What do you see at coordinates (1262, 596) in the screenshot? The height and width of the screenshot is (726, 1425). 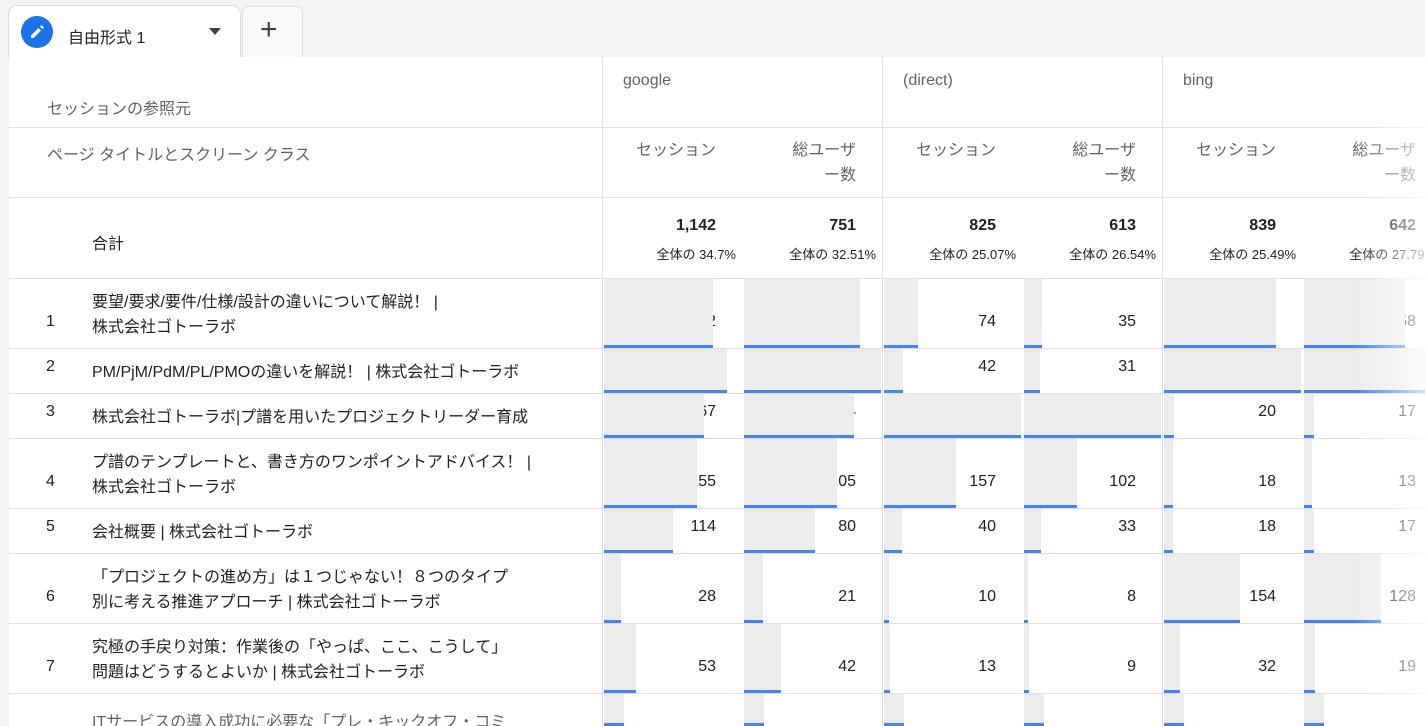 I see `cell-value: 154` at bounding box center [1262, 596].